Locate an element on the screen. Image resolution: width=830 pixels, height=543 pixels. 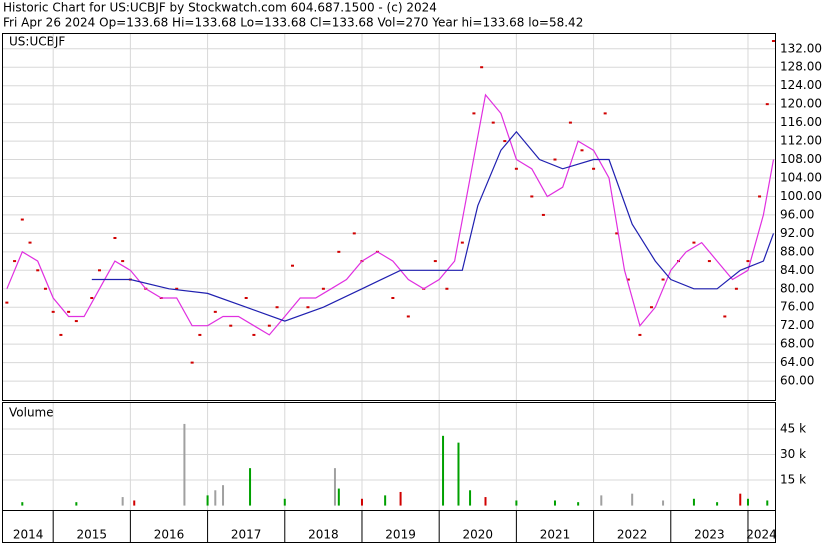
x-tick-label: 2019 is located at coordinates (400, 535).